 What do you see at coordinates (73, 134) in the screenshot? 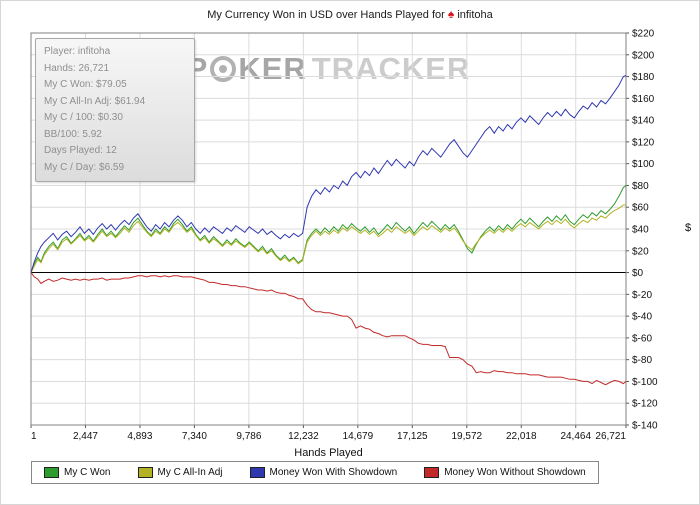
I see `stats-line: BB/100: 5.92` at bounding box center [73, 134].